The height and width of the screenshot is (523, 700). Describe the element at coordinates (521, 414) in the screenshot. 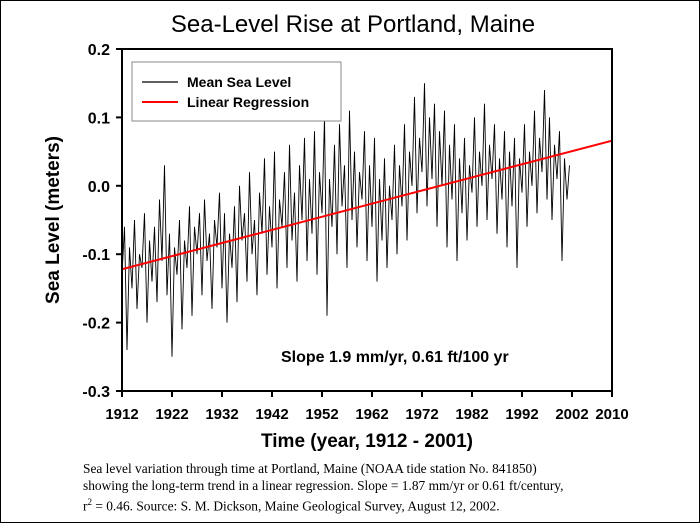

I see `x-tick-label: 1992` at that location.